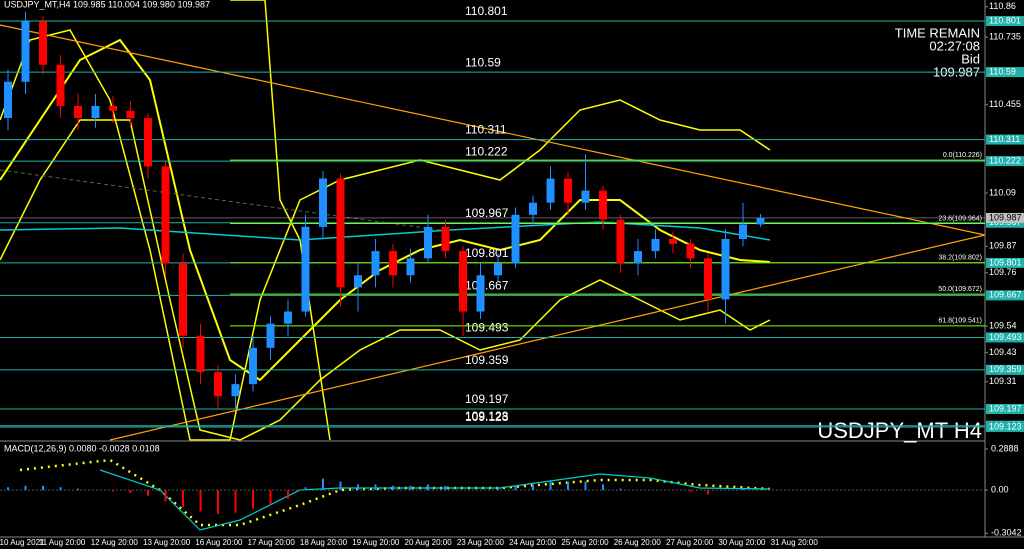 The width and height of the screenshot is (1024, 549). Describe the element at coordinates (960, 321) in the screenshot. I see `fib-label: 61.8(109.541)` at that location.